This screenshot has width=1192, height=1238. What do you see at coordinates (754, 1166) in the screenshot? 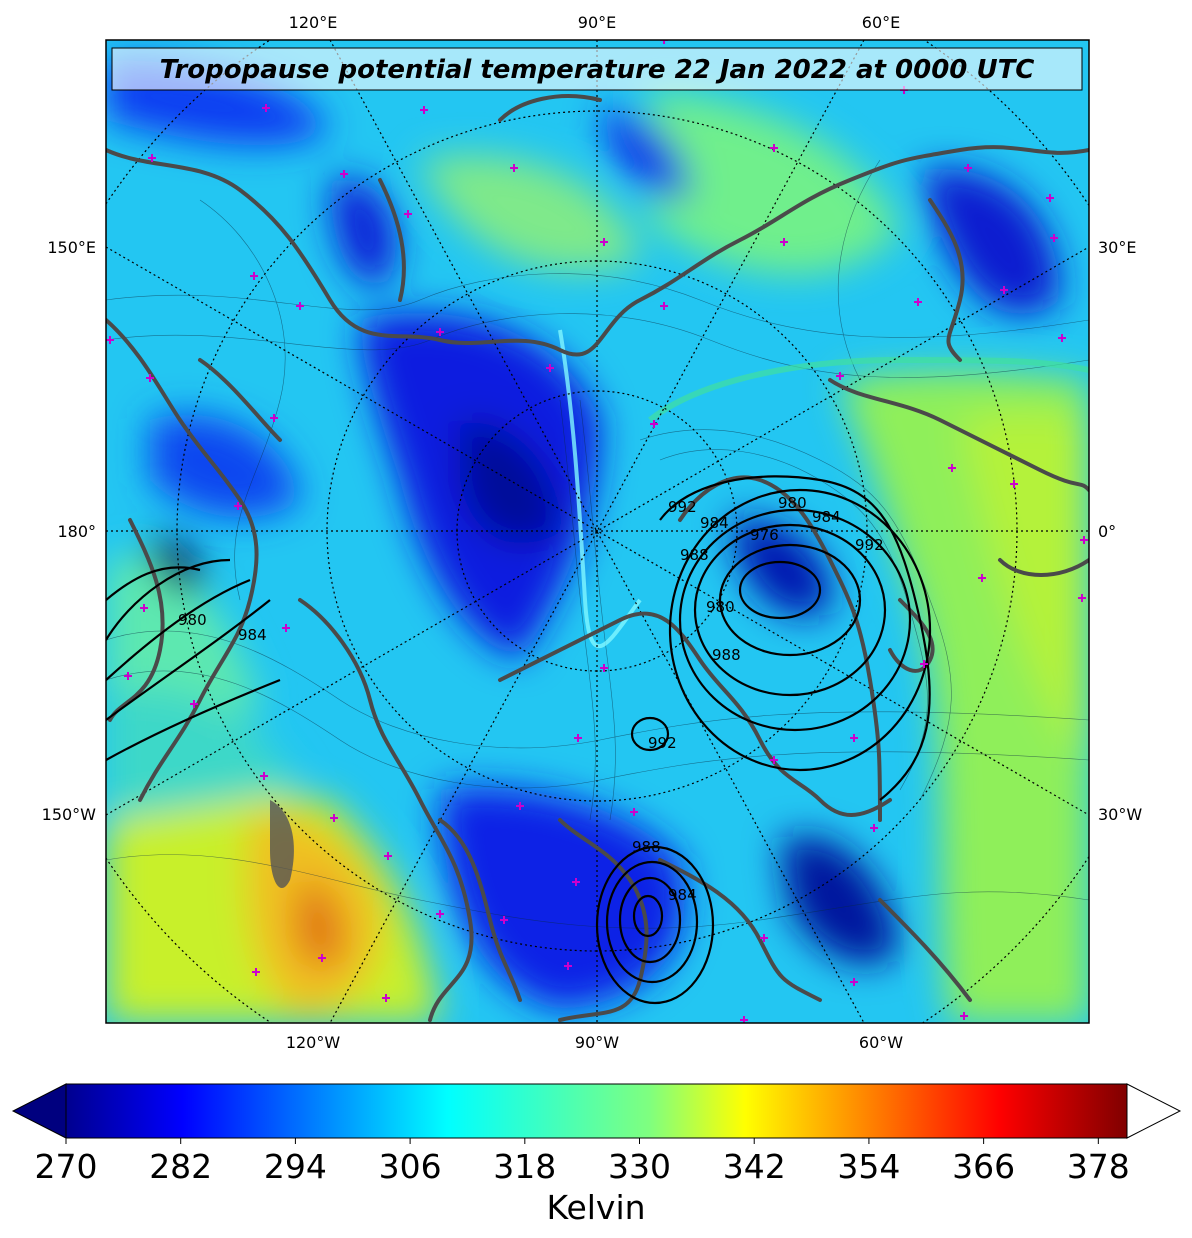
I see `colorbar-tick-label: 342` at bounding box center [754, 1166].